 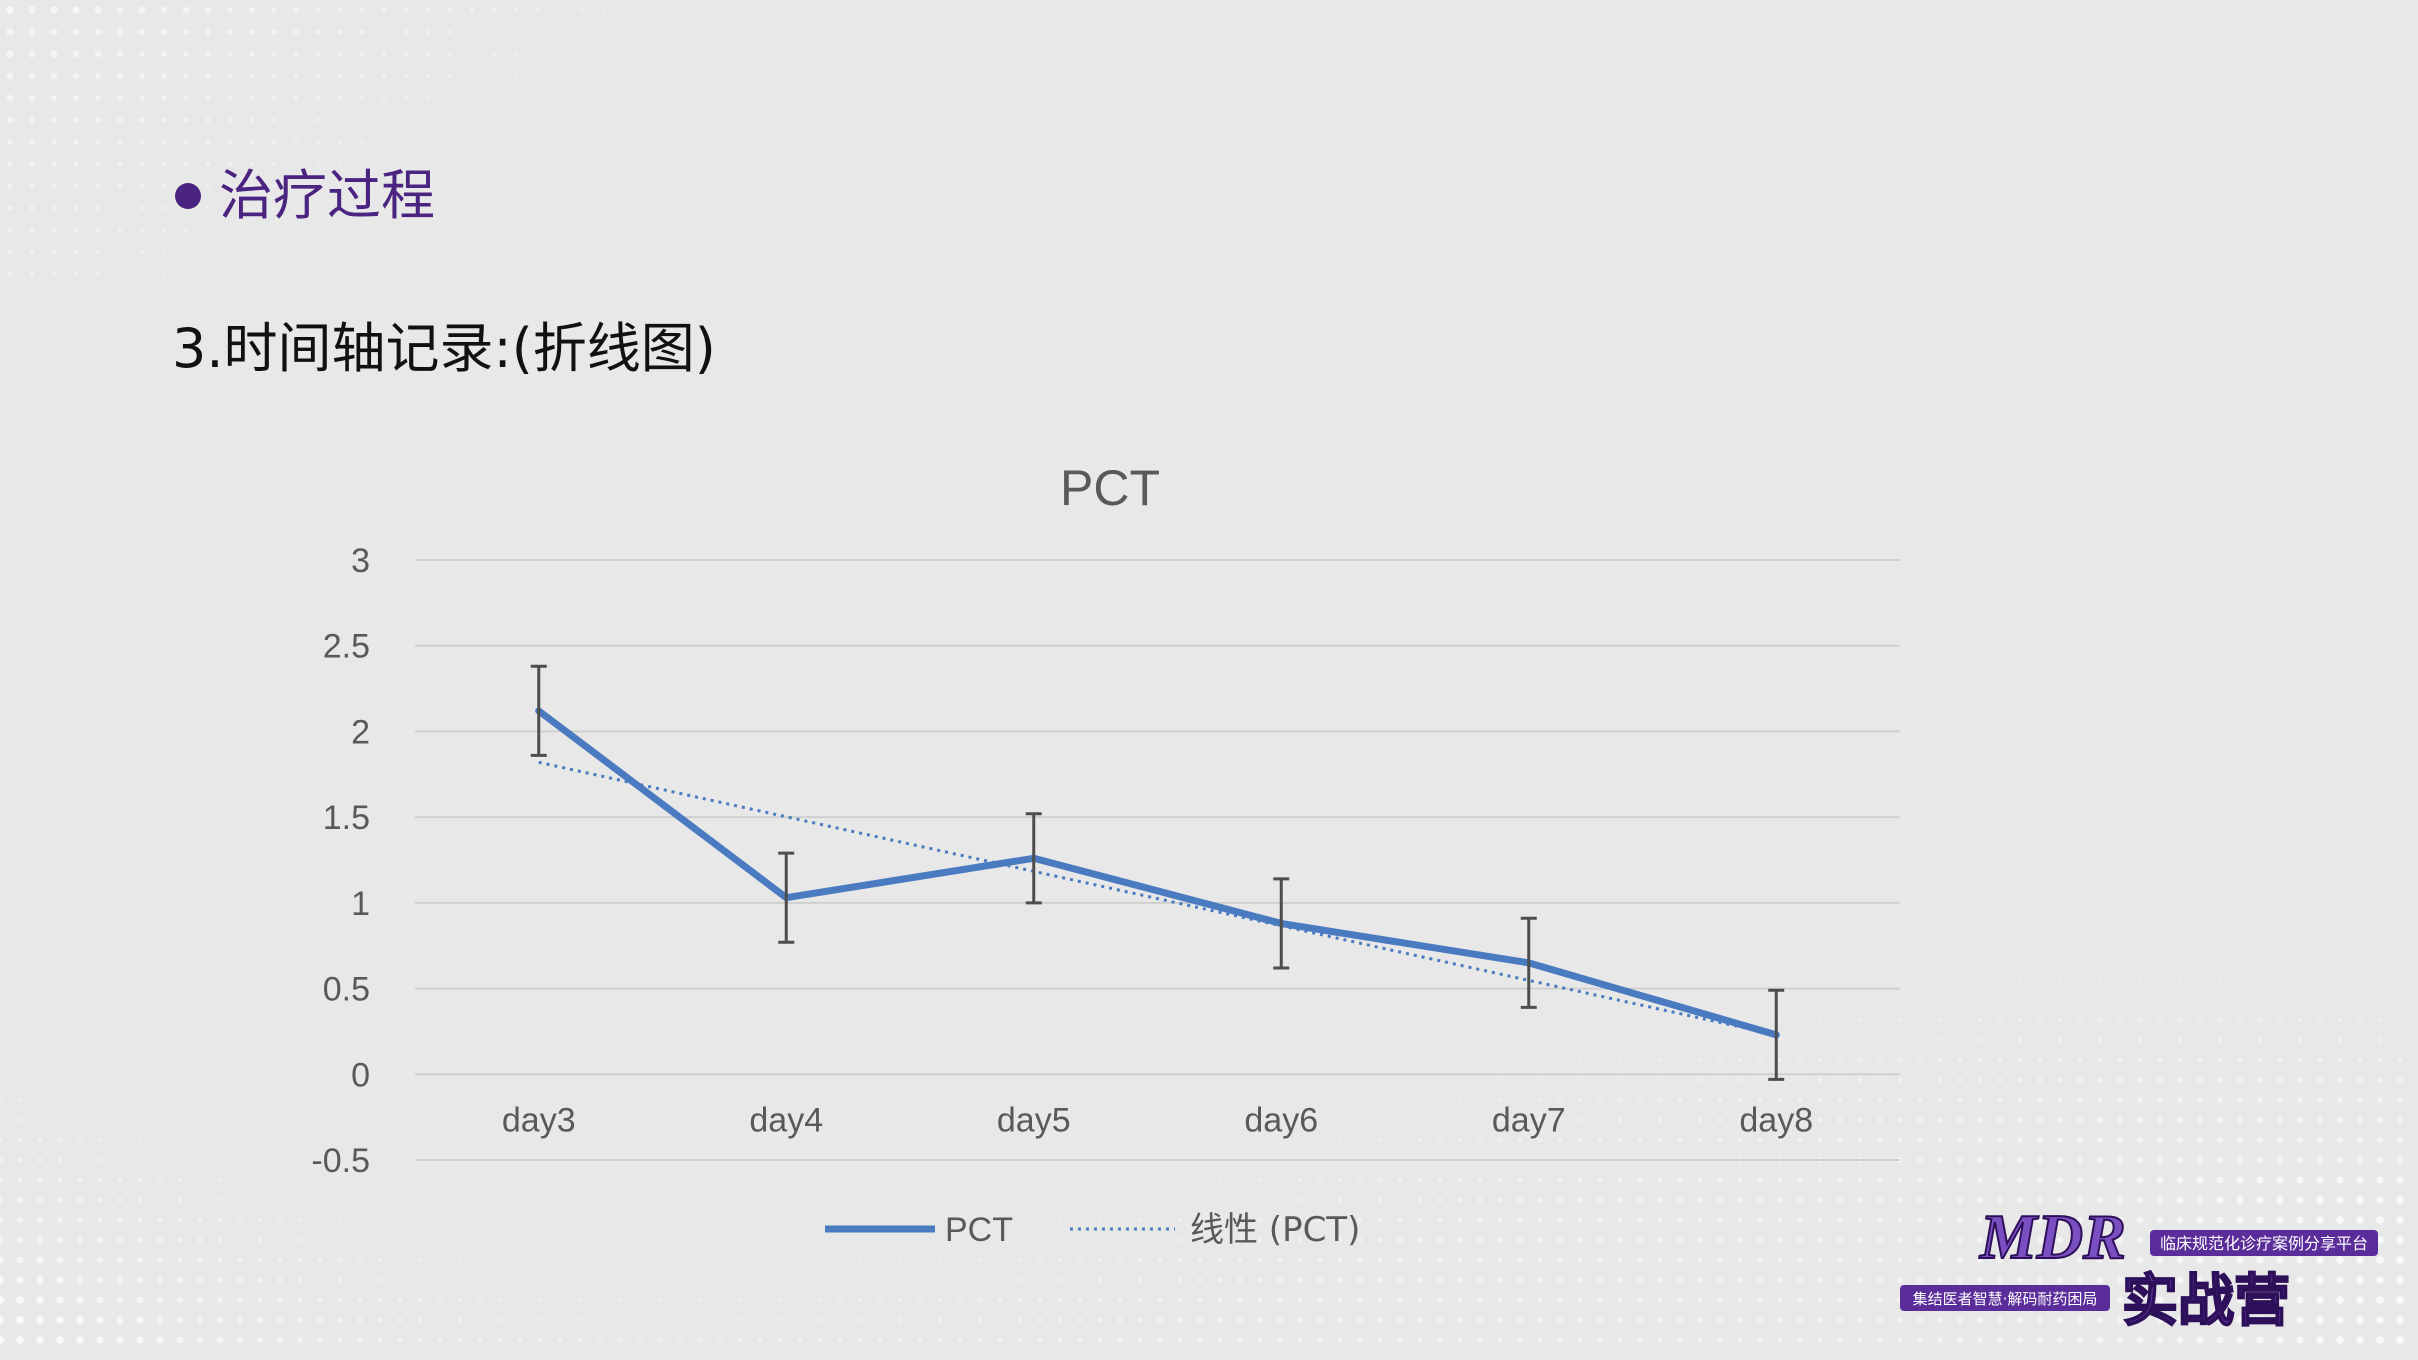 I want to click on y-tick-label: -0.5, so click(x=340, y=1161).